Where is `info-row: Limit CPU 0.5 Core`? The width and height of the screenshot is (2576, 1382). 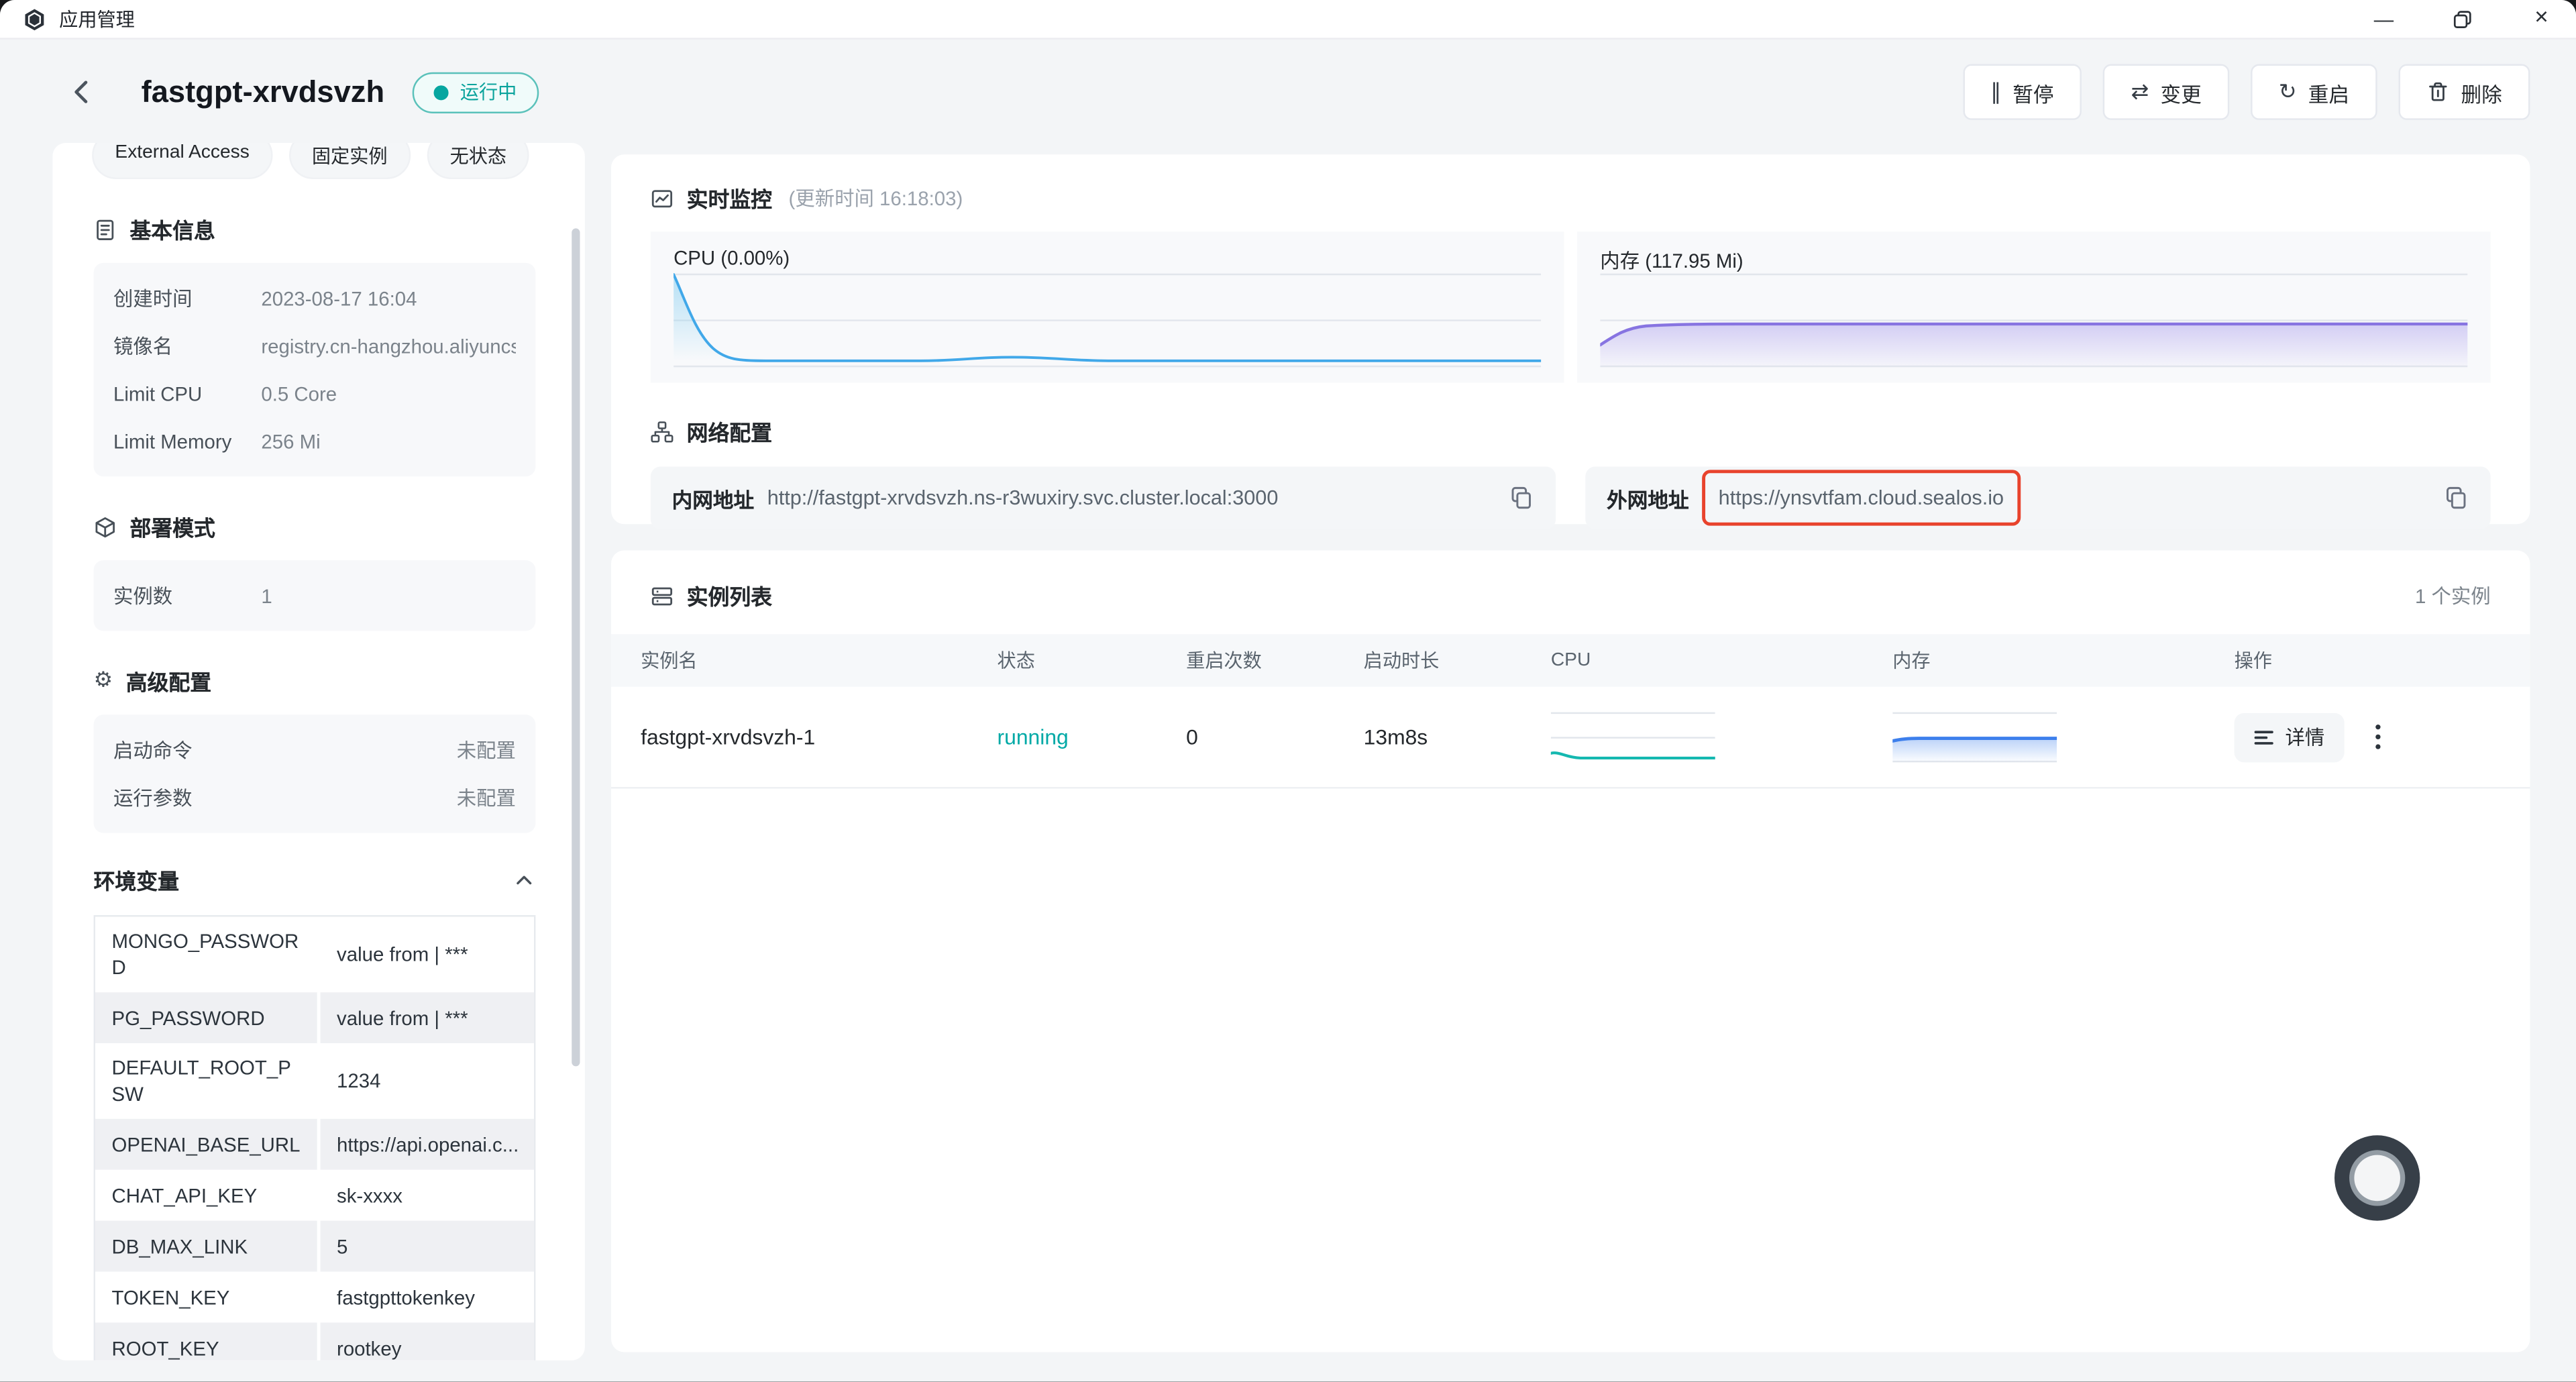 info-row: Limit CPU 0.5 Core is located at coordinates (225, 393).